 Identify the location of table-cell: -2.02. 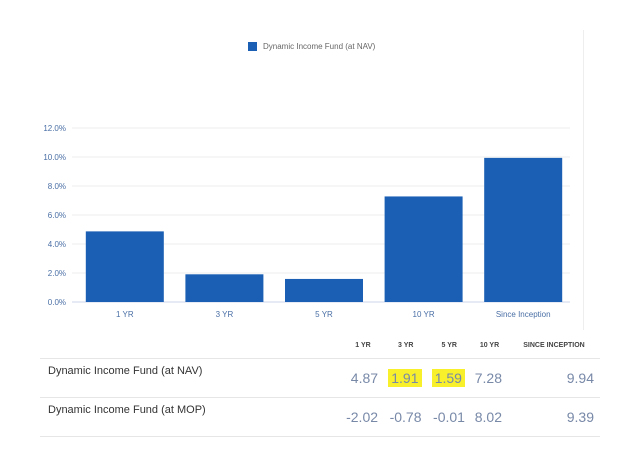
(363, 417).